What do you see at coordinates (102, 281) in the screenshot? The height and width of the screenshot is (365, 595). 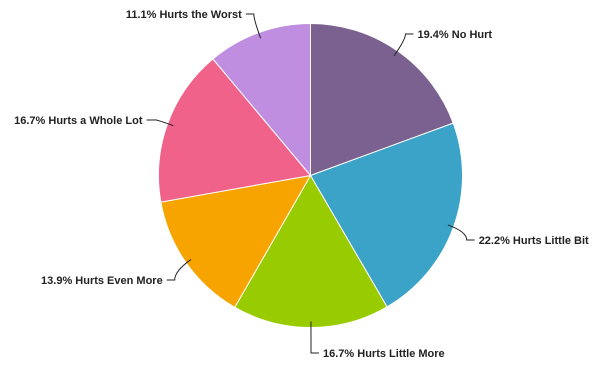 I see `slice-label: 13.9% Hurts Even More` at bounding box center [102, 281].